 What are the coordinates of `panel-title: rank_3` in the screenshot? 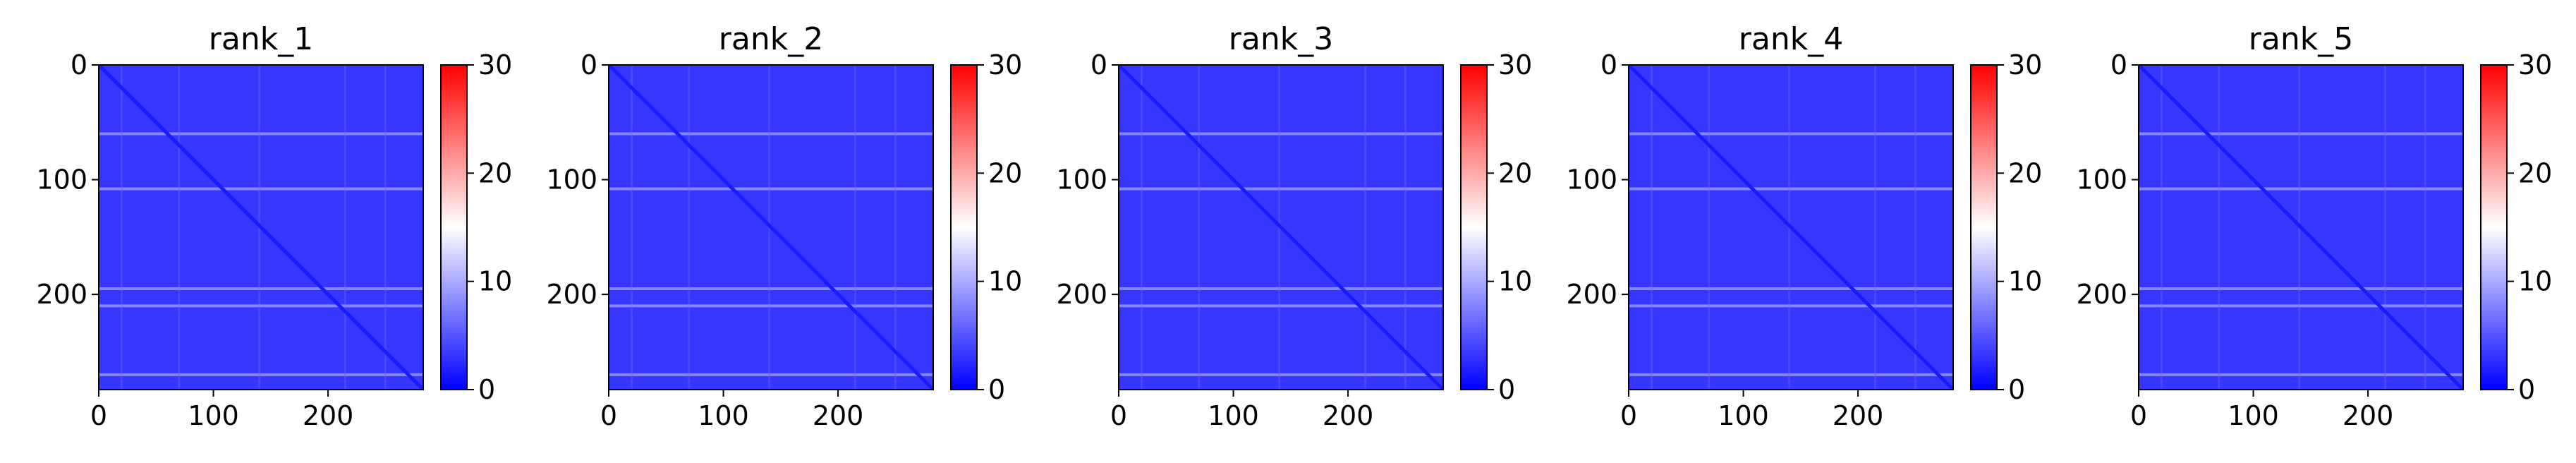 It's located at (1281, 39).